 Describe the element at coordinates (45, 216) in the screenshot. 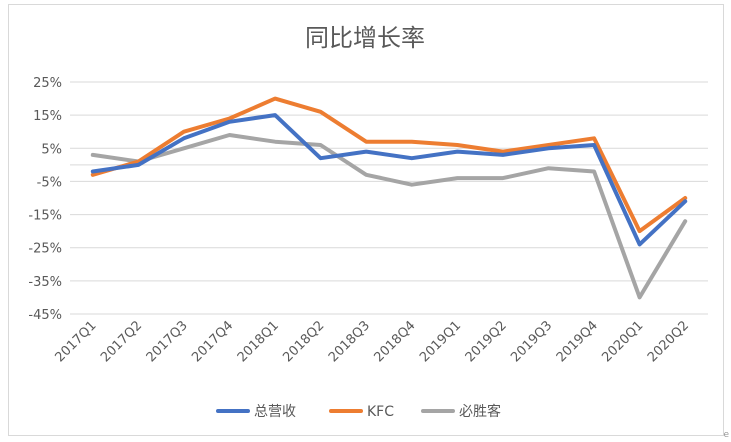

I see `y-tick-label: -15%` at that location.